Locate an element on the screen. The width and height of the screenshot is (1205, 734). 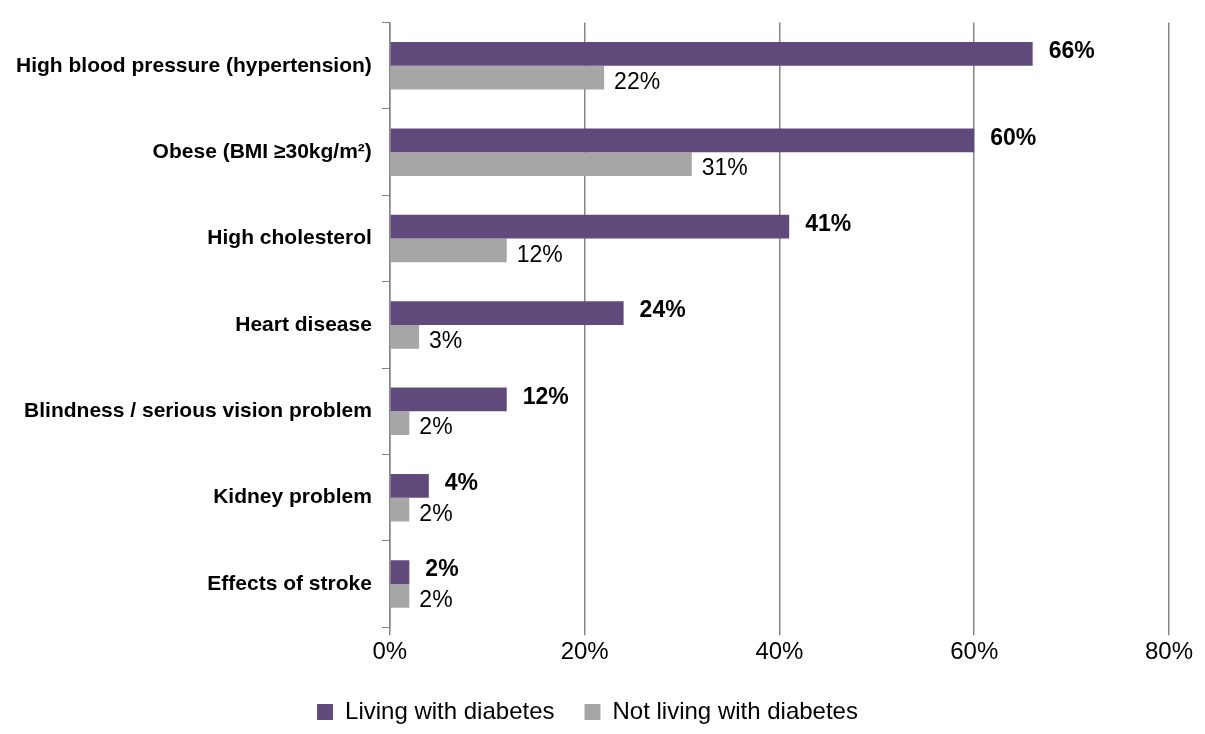
data-label: 31% is located at coordinates (724, 167).